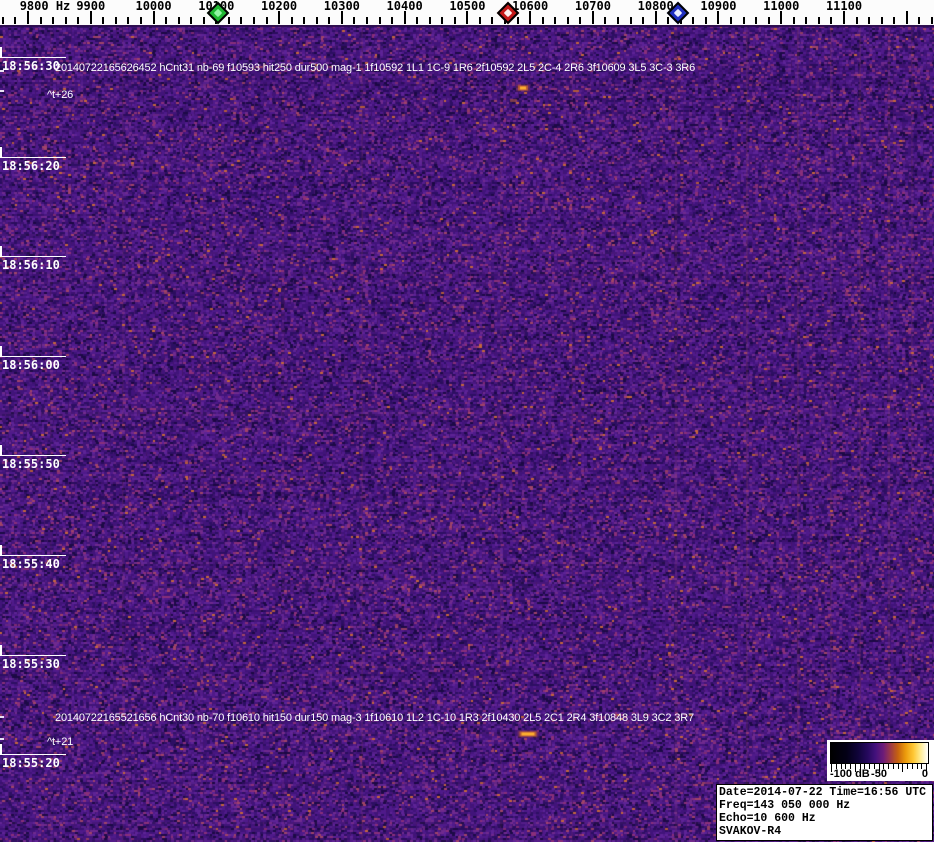 This screenshot has width=934, height=842. What do you see at coordinates (31, 464) in the screenshot?
I see `time-tick-label: 18:55:50` at bounding box center [31, 464].